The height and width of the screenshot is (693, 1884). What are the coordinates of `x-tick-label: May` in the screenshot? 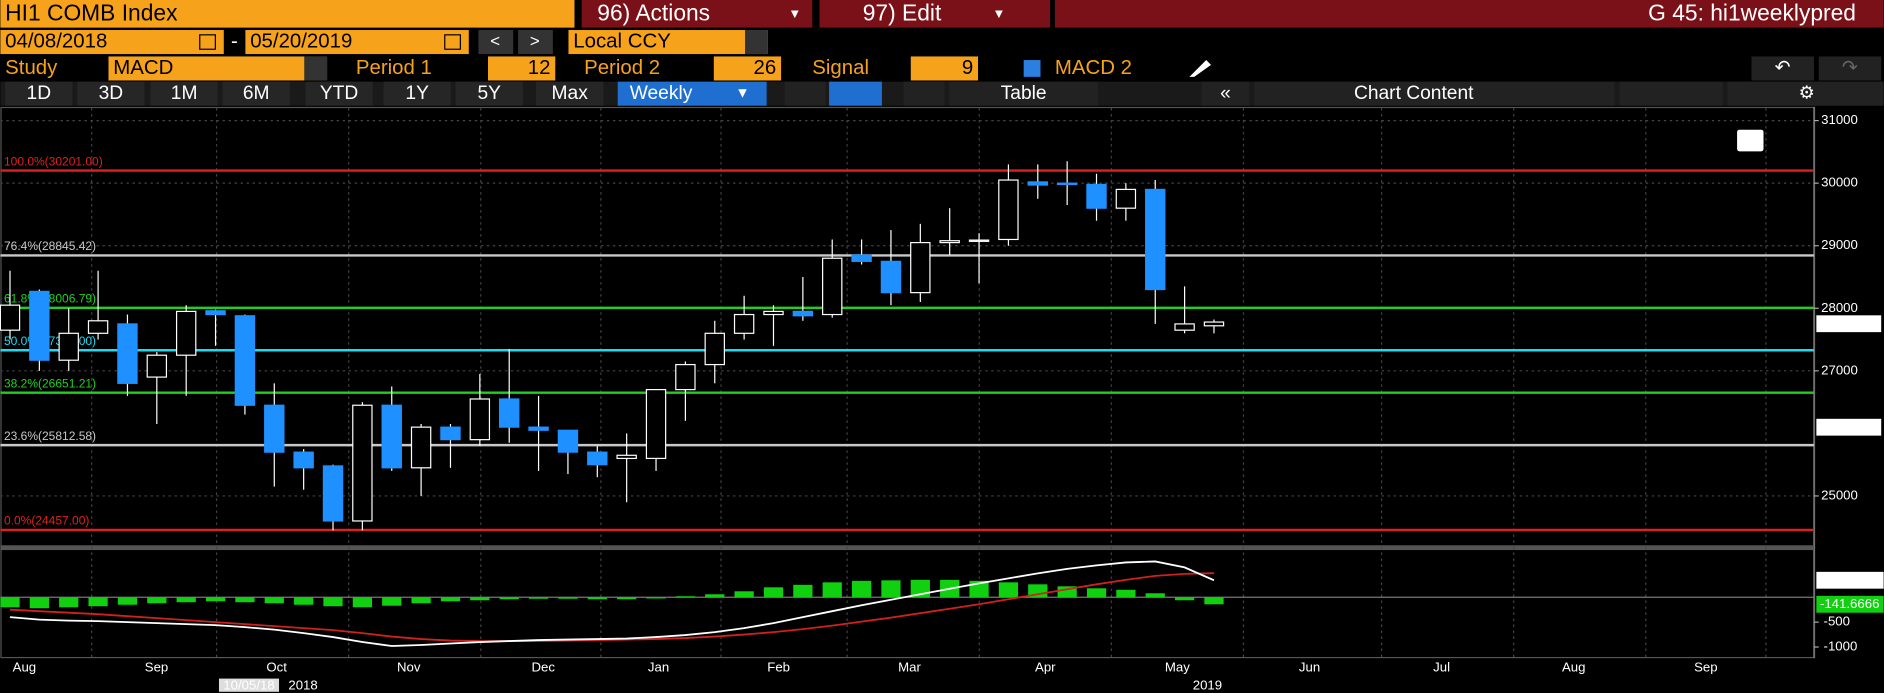 It's located at (1177, 666).